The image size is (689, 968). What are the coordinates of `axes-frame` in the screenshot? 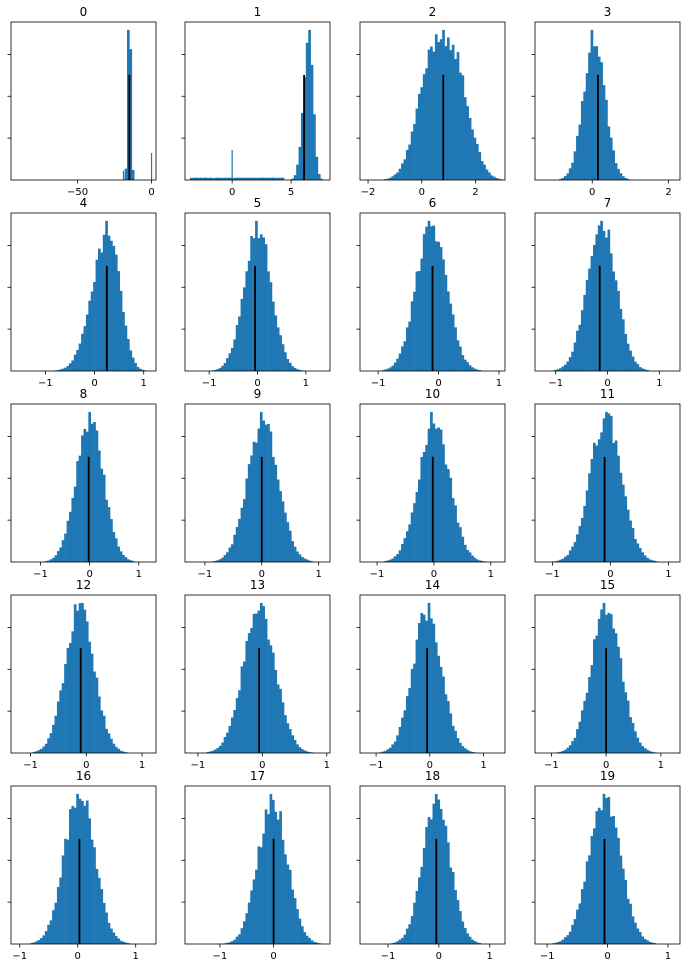 It's located at (257, 674).